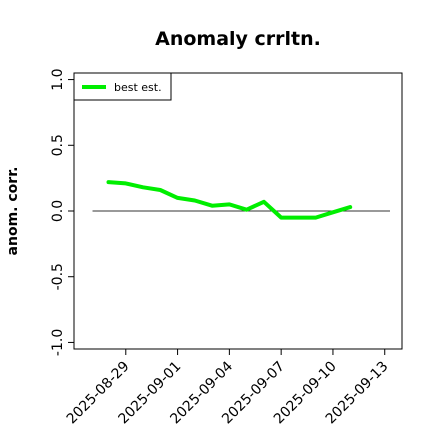 The image size is (440, 440). I want to click on y-tick-label: 0.0, so click(58, 211).